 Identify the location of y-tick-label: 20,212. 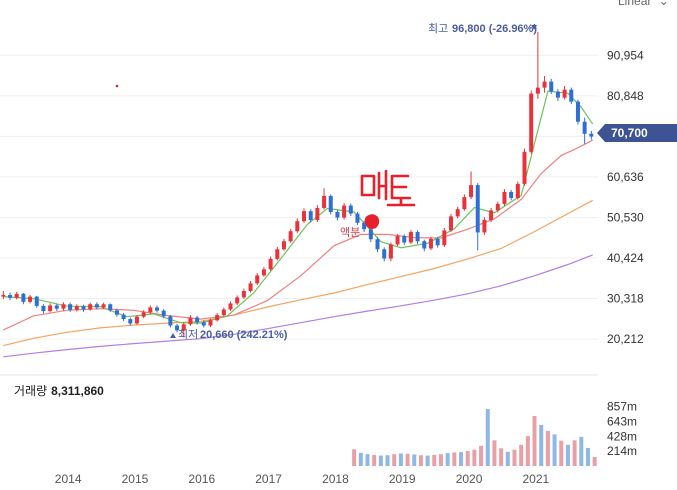
(625, 339).